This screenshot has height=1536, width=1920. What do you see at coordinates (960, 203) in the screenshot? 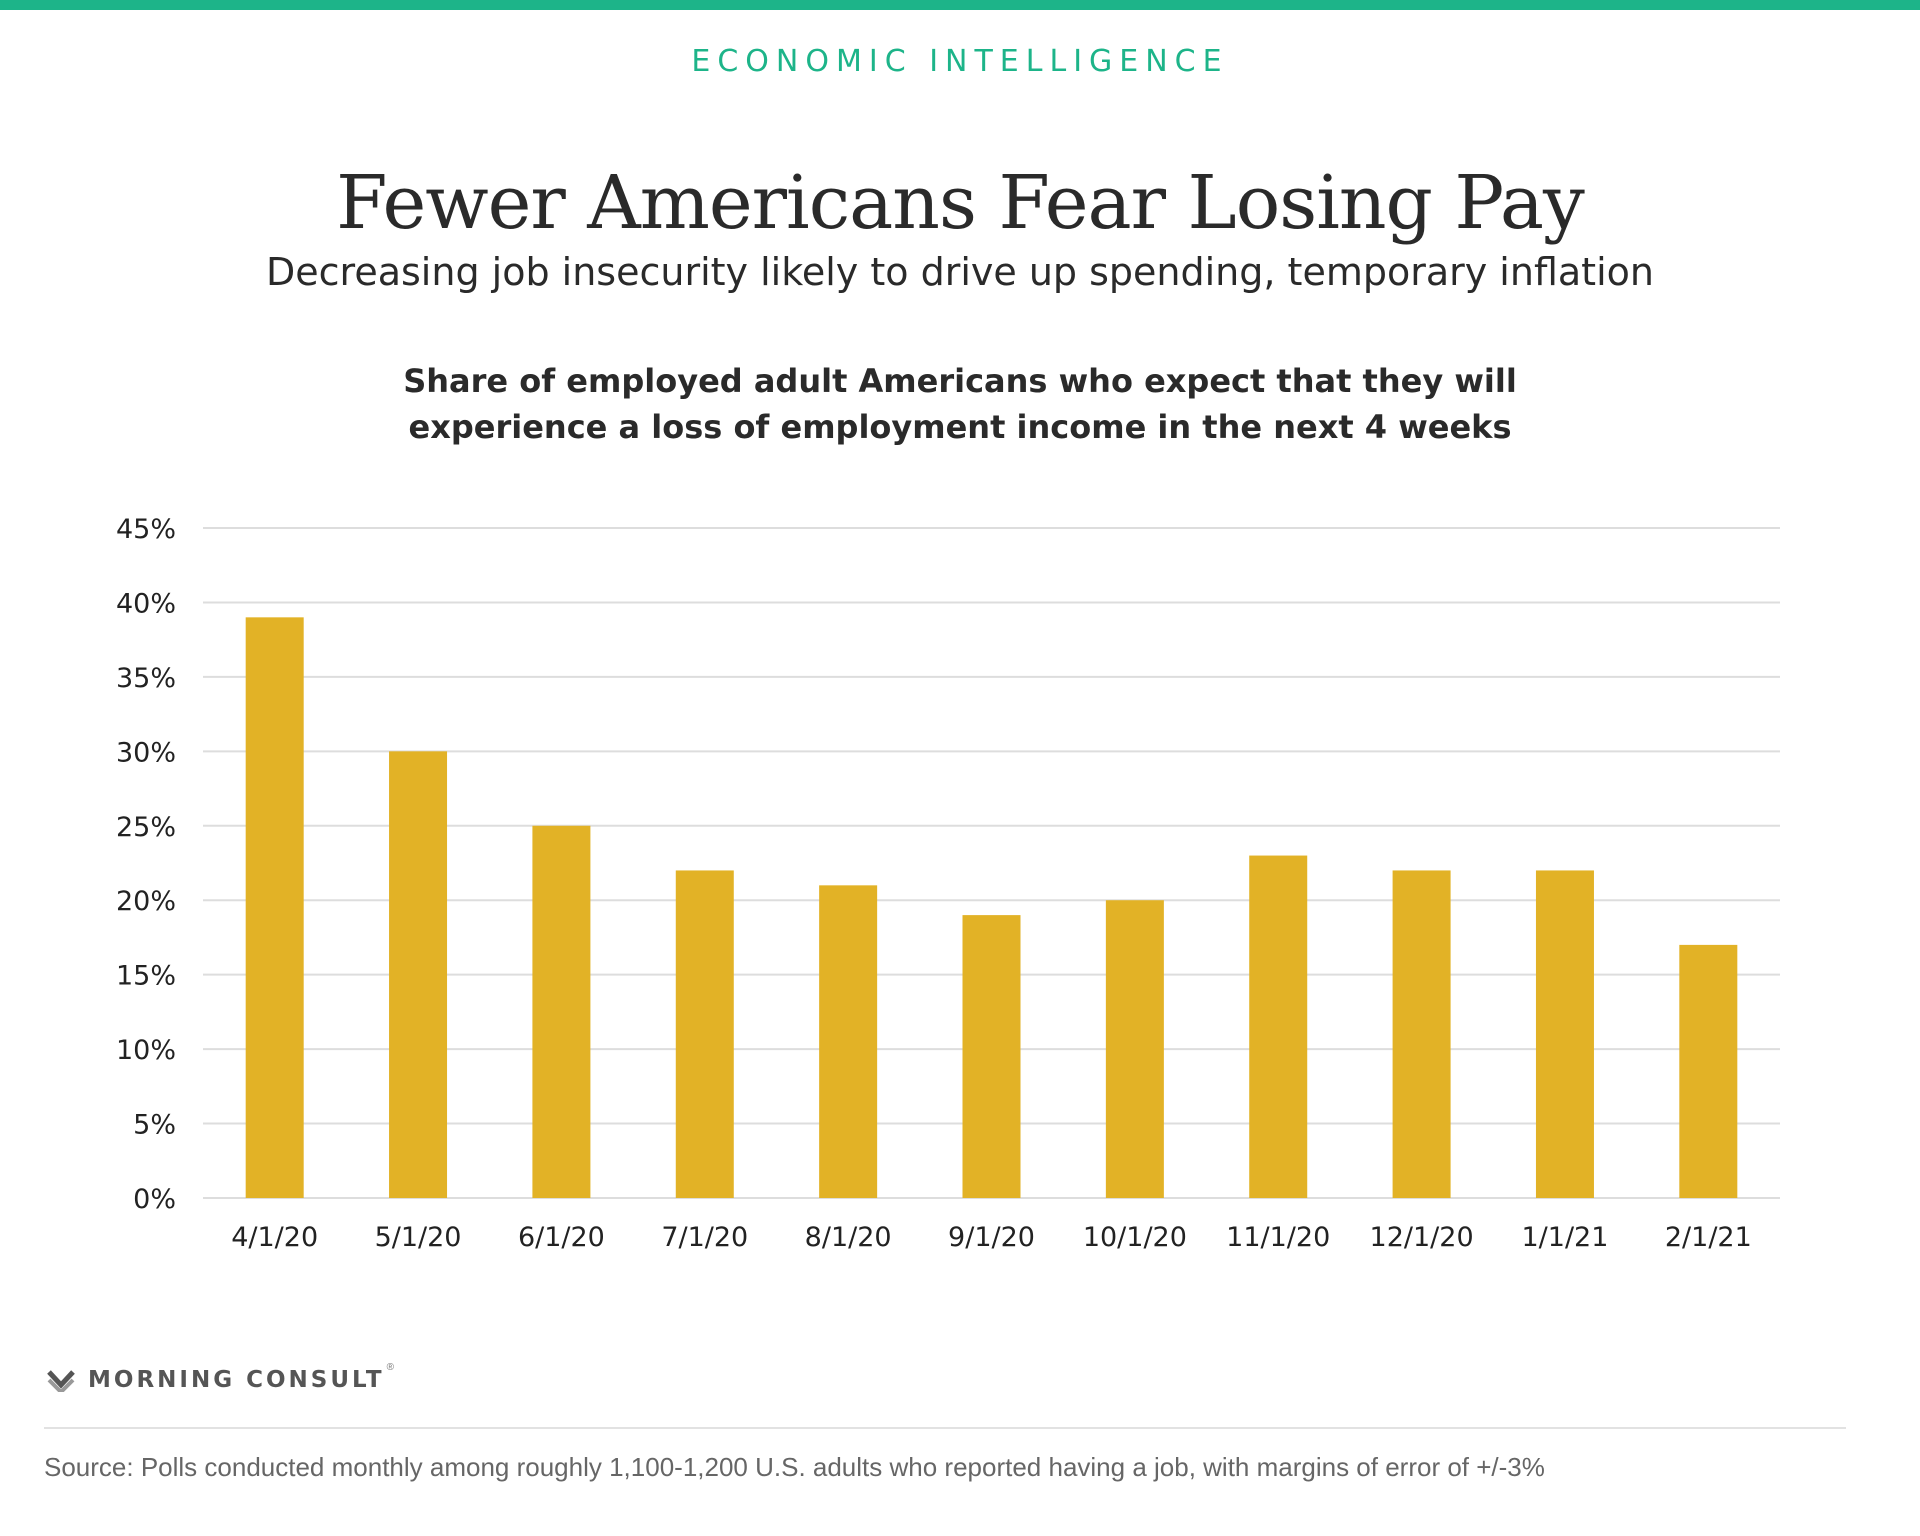
I see `chart-title: Fewer Americans Fear Losing Pay` at bounding box center [960, 203].